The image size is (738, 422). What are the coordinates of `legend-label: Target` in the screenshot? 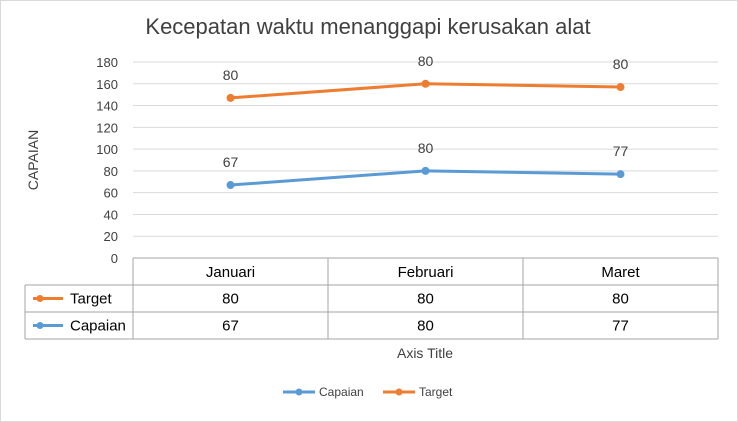 It's located at (436, 392).